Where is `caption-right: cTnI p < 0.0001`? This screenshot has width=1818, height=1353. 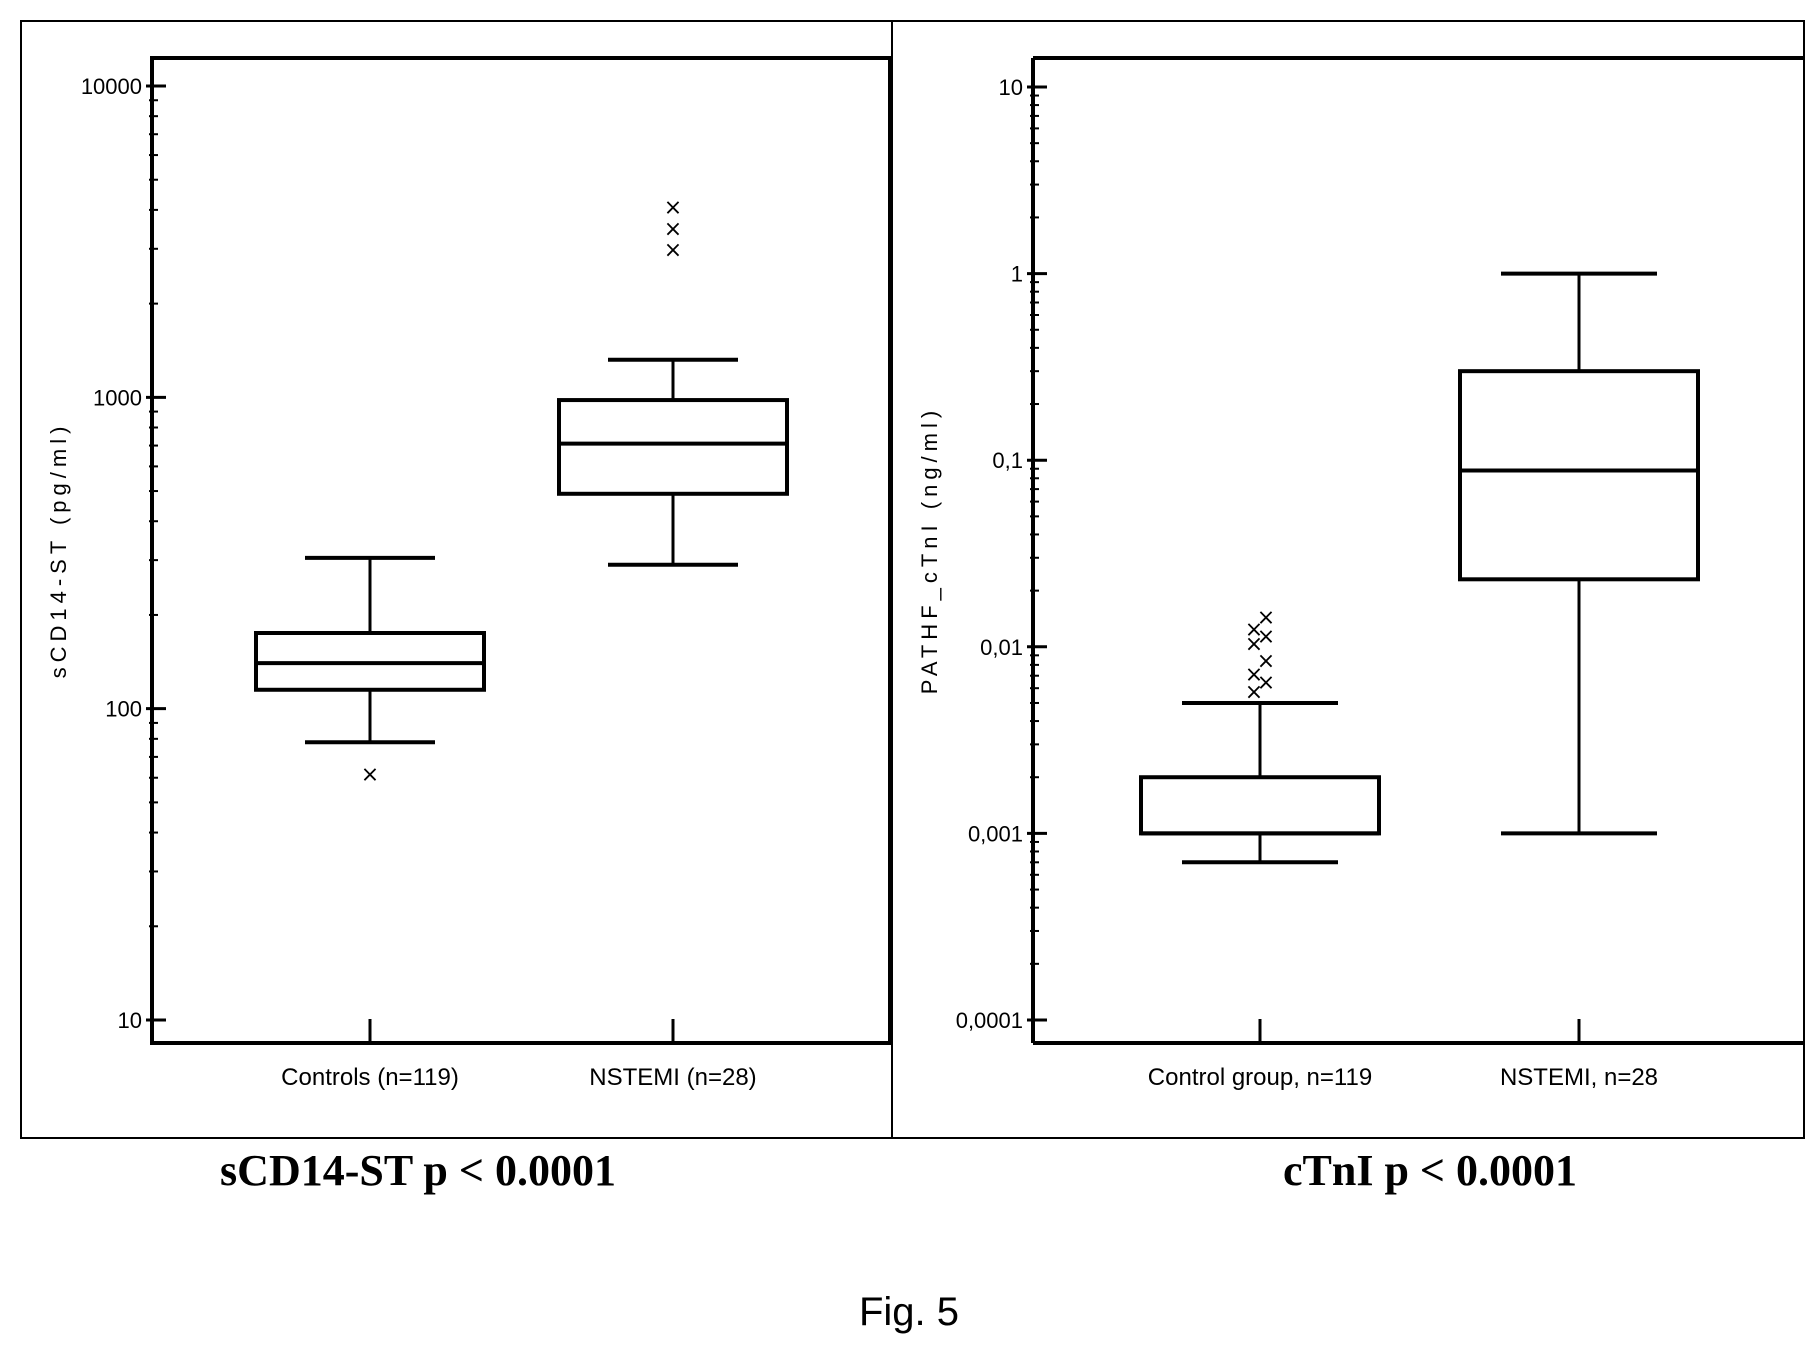
caption-right: cTnI p < 0.0001 is located at coordinates (1430, 1170).